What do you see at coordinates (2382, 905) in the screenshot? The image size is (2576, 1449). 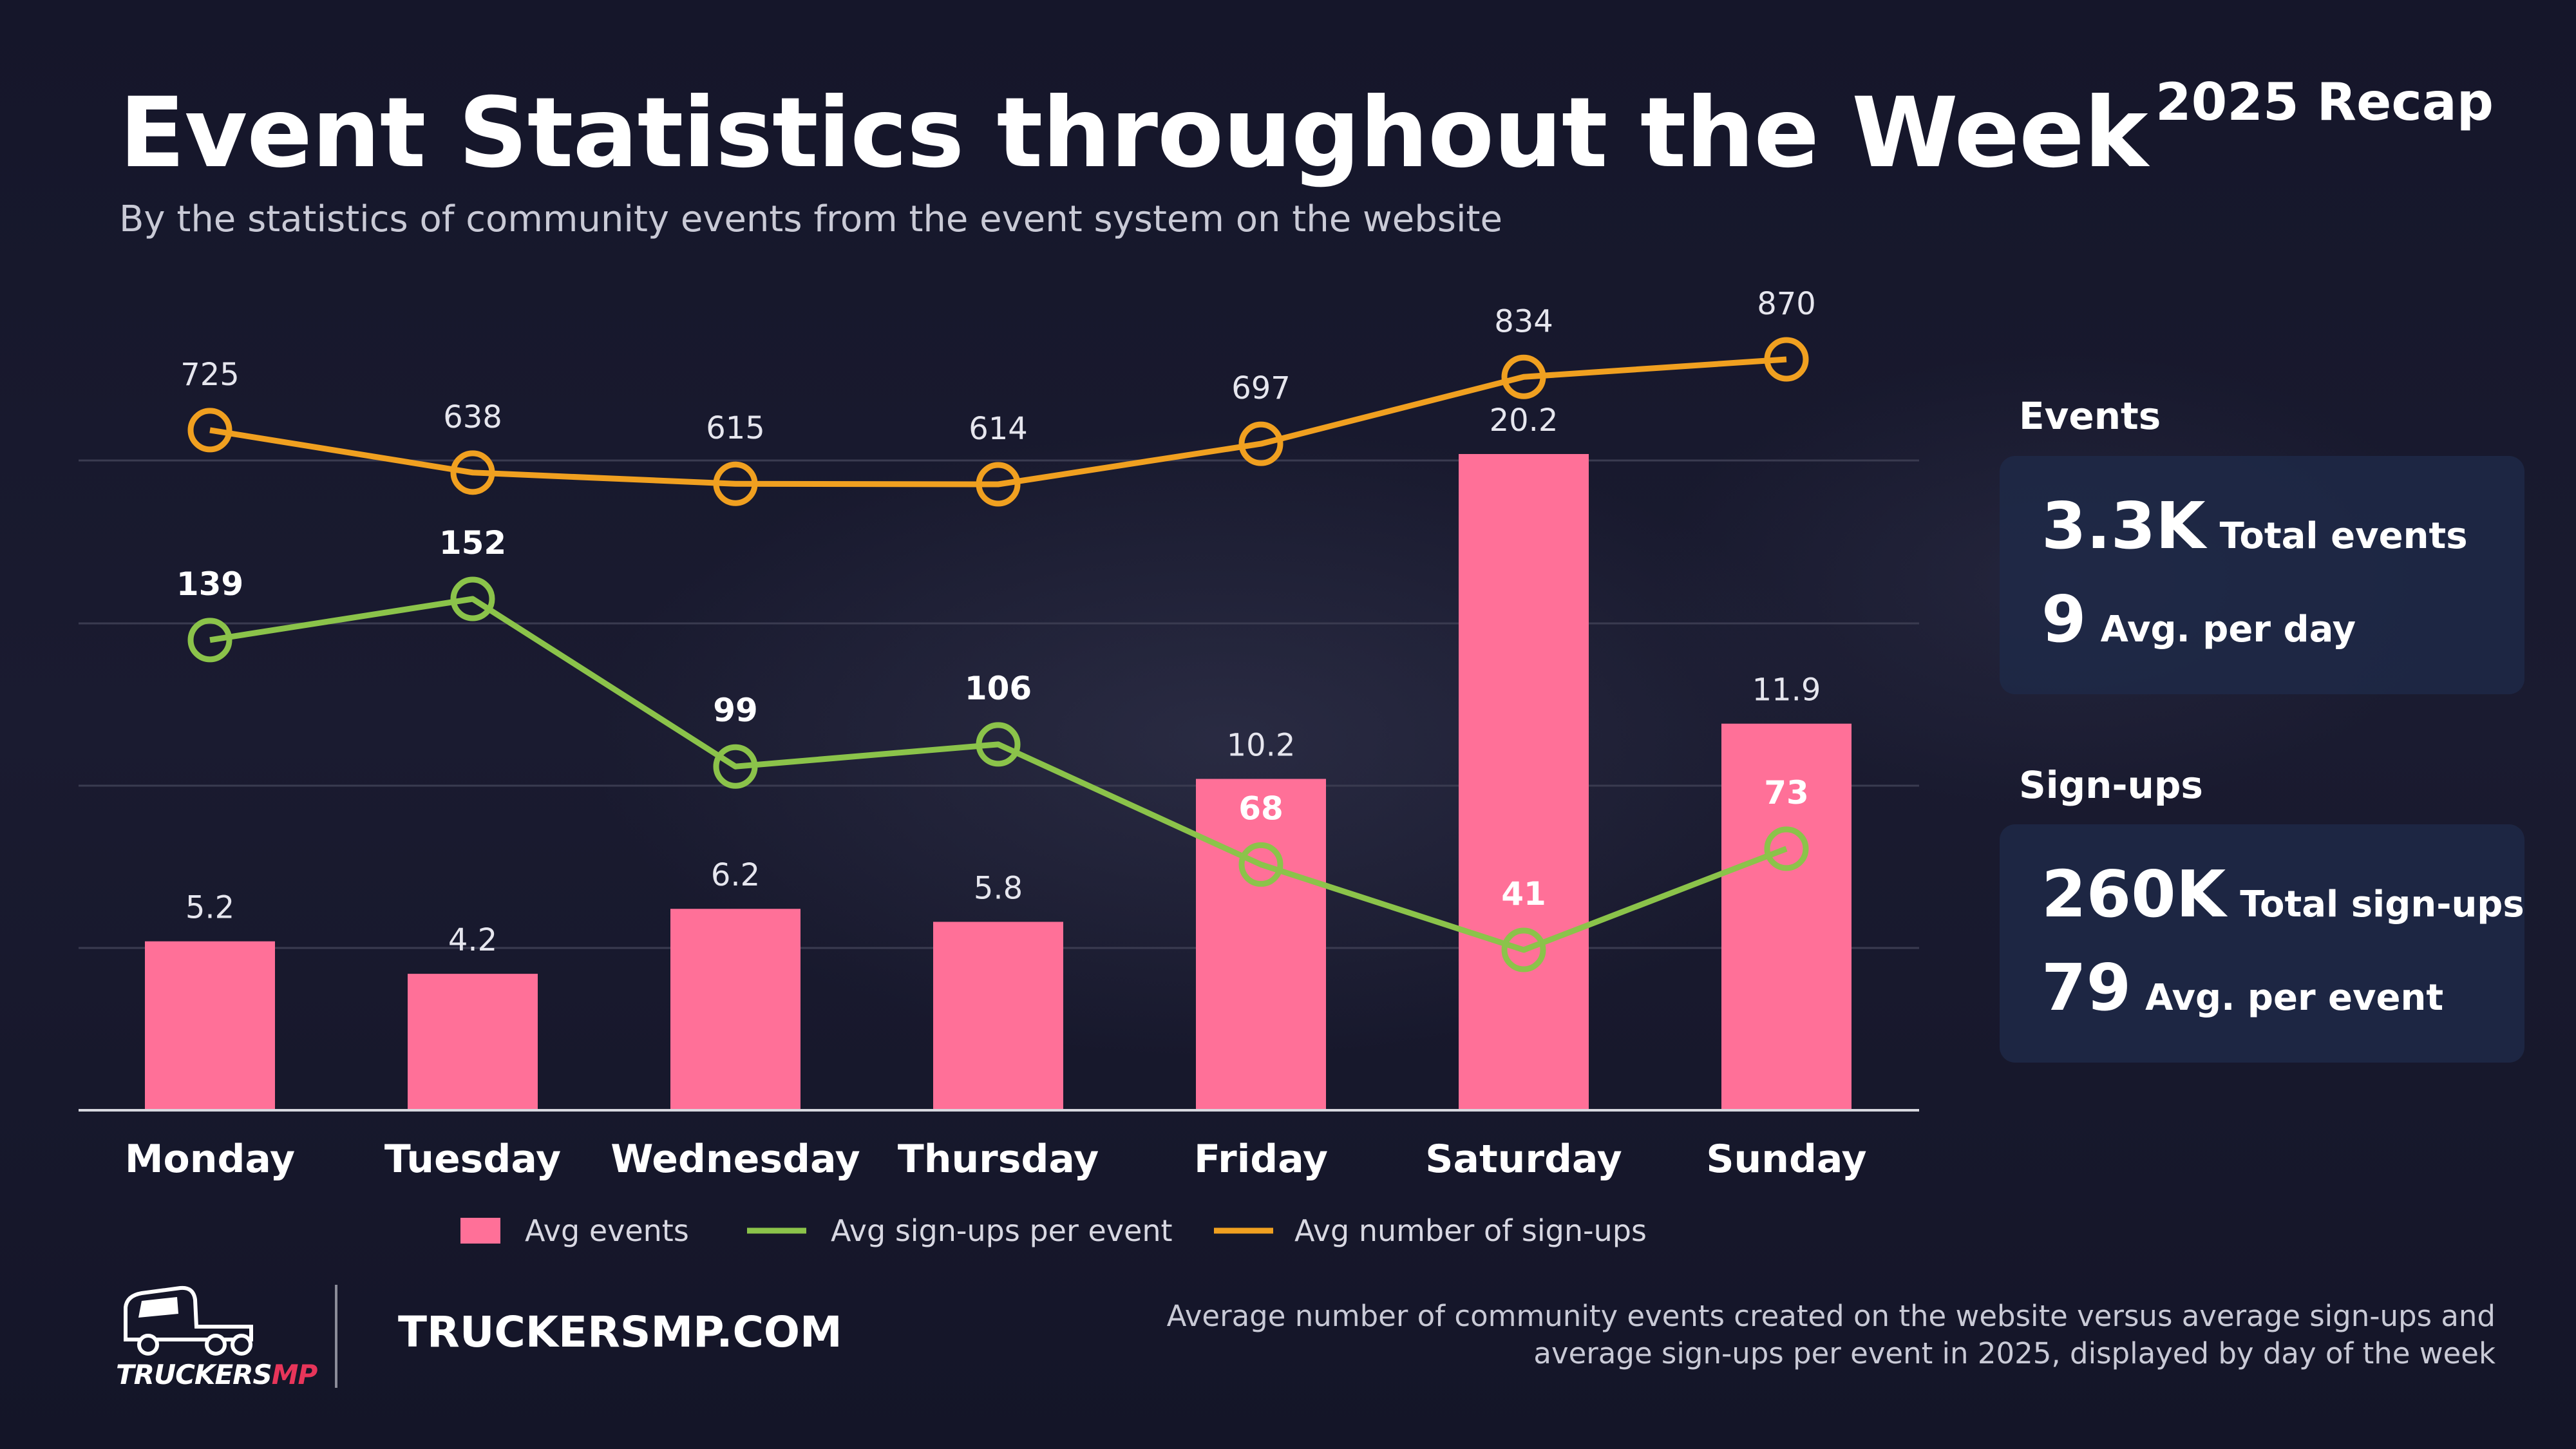 I see `signups-total-label: Total sign-ups` at bounding box center [2382, 905].